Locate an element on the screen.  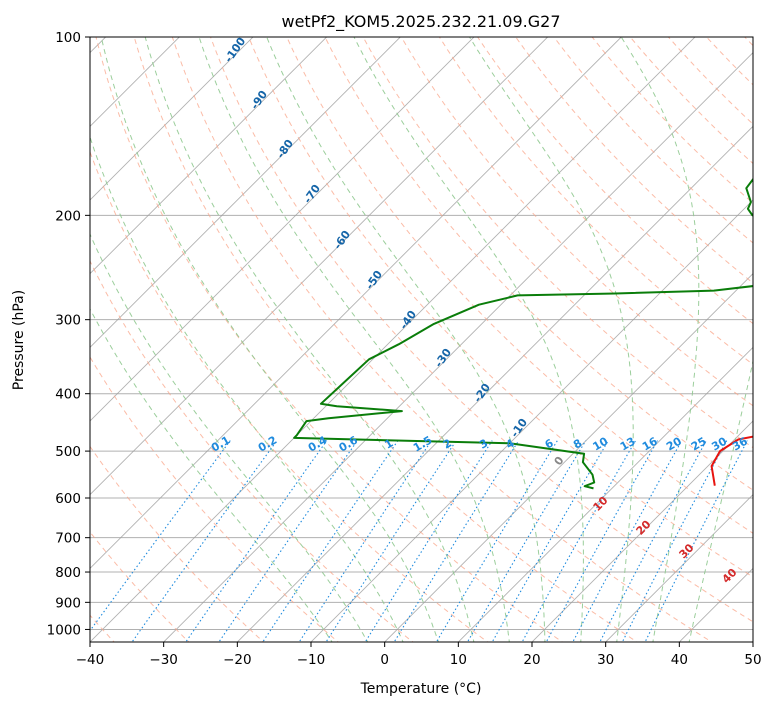
x-axis: −40 −30 −20 −10 0 10 20 30 40 50 is located at coordinates (419, 655).